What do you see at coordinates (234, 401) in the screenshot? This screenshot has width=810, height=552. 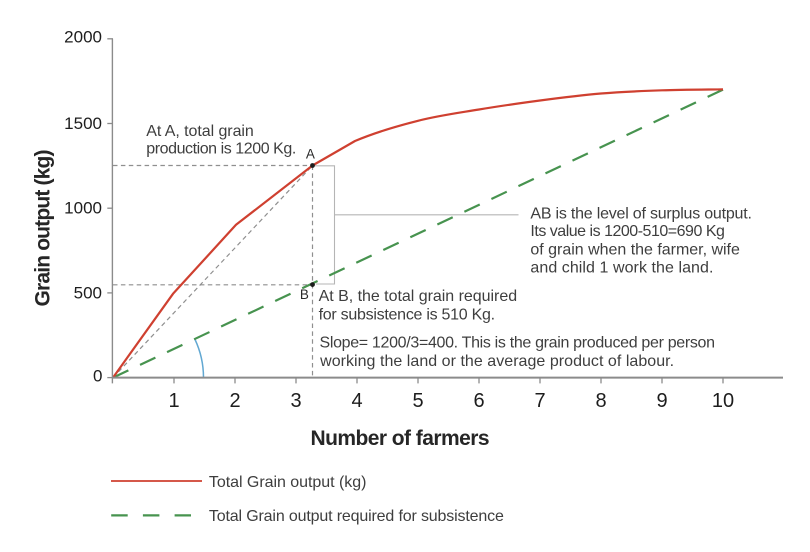 I see `svg-text: 2` at bounding box center [234, 401].